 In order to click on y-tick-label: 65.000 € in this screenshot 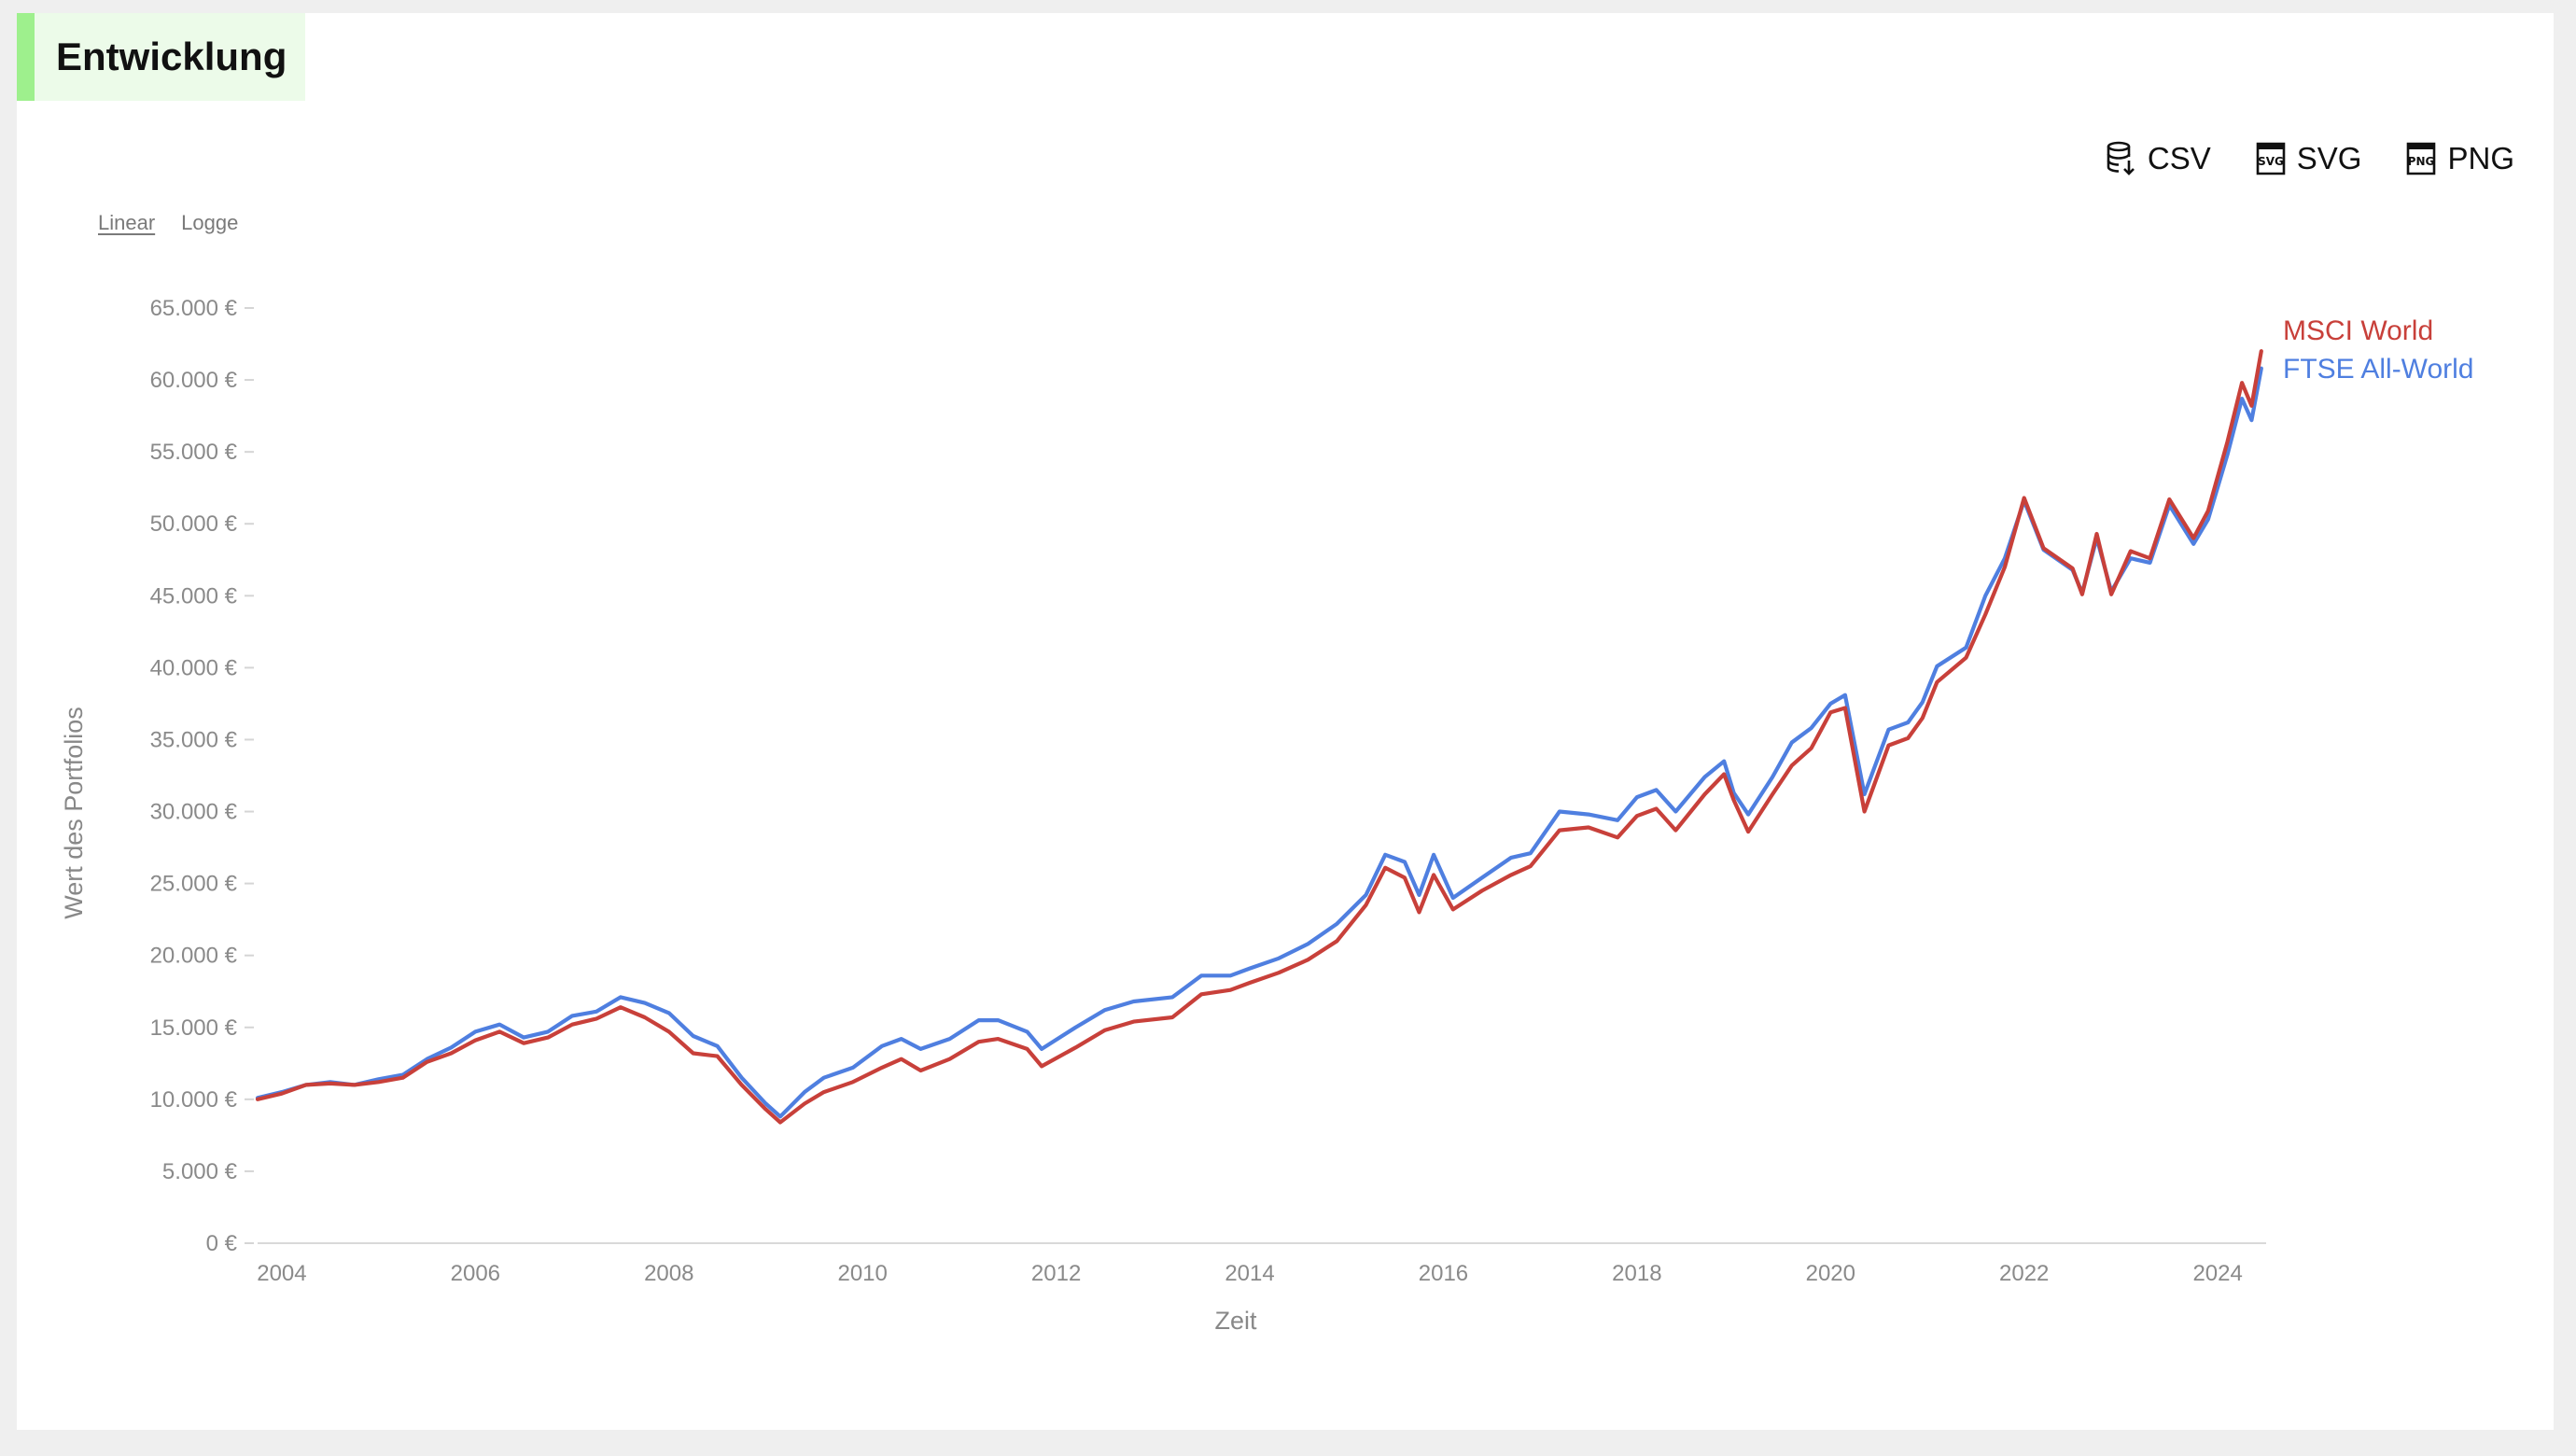, I will do `click(194, 308)`.